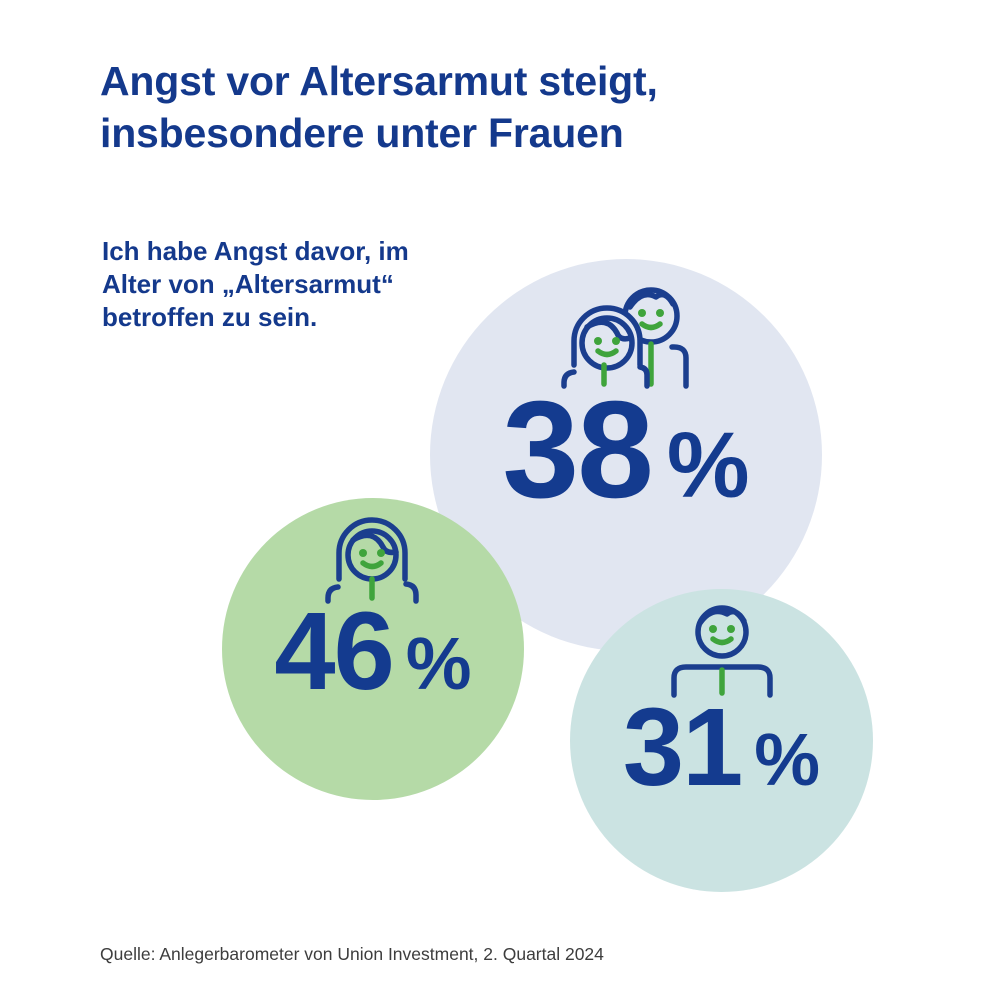 This screenshot has height=1000, width=1000. What do you see at coordinates (255, 251) in the screenshot?
I see `survey-question-line-1: Ich habe Angst davor, im` at bounding box center [255, 251].